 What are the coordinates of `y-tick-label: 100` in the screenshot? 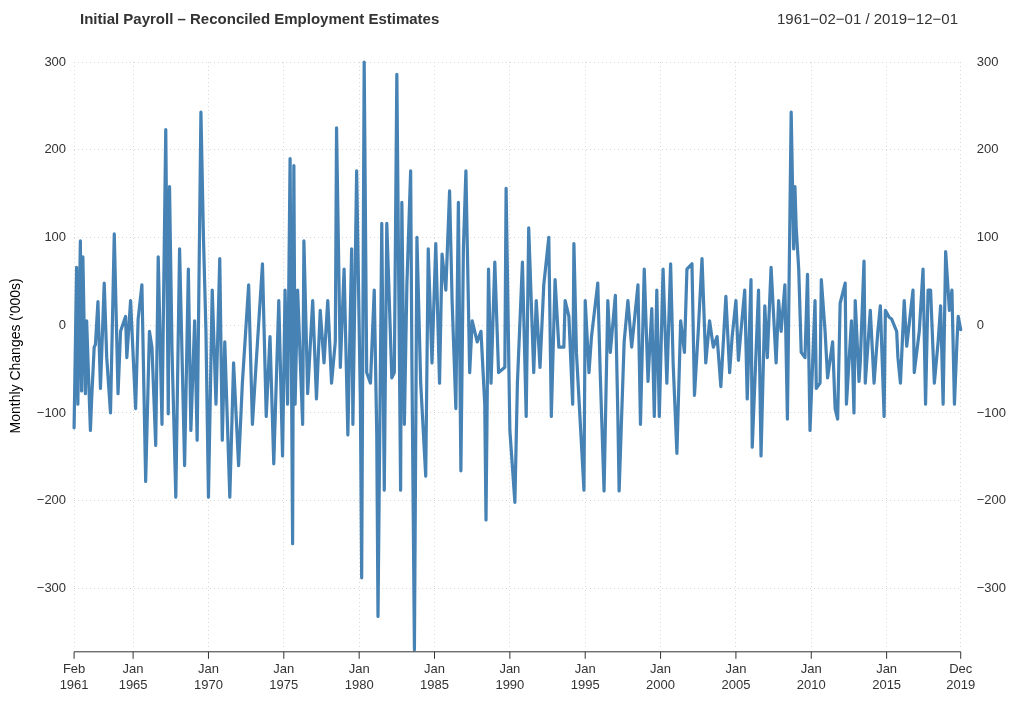 It's located at (55, 237).